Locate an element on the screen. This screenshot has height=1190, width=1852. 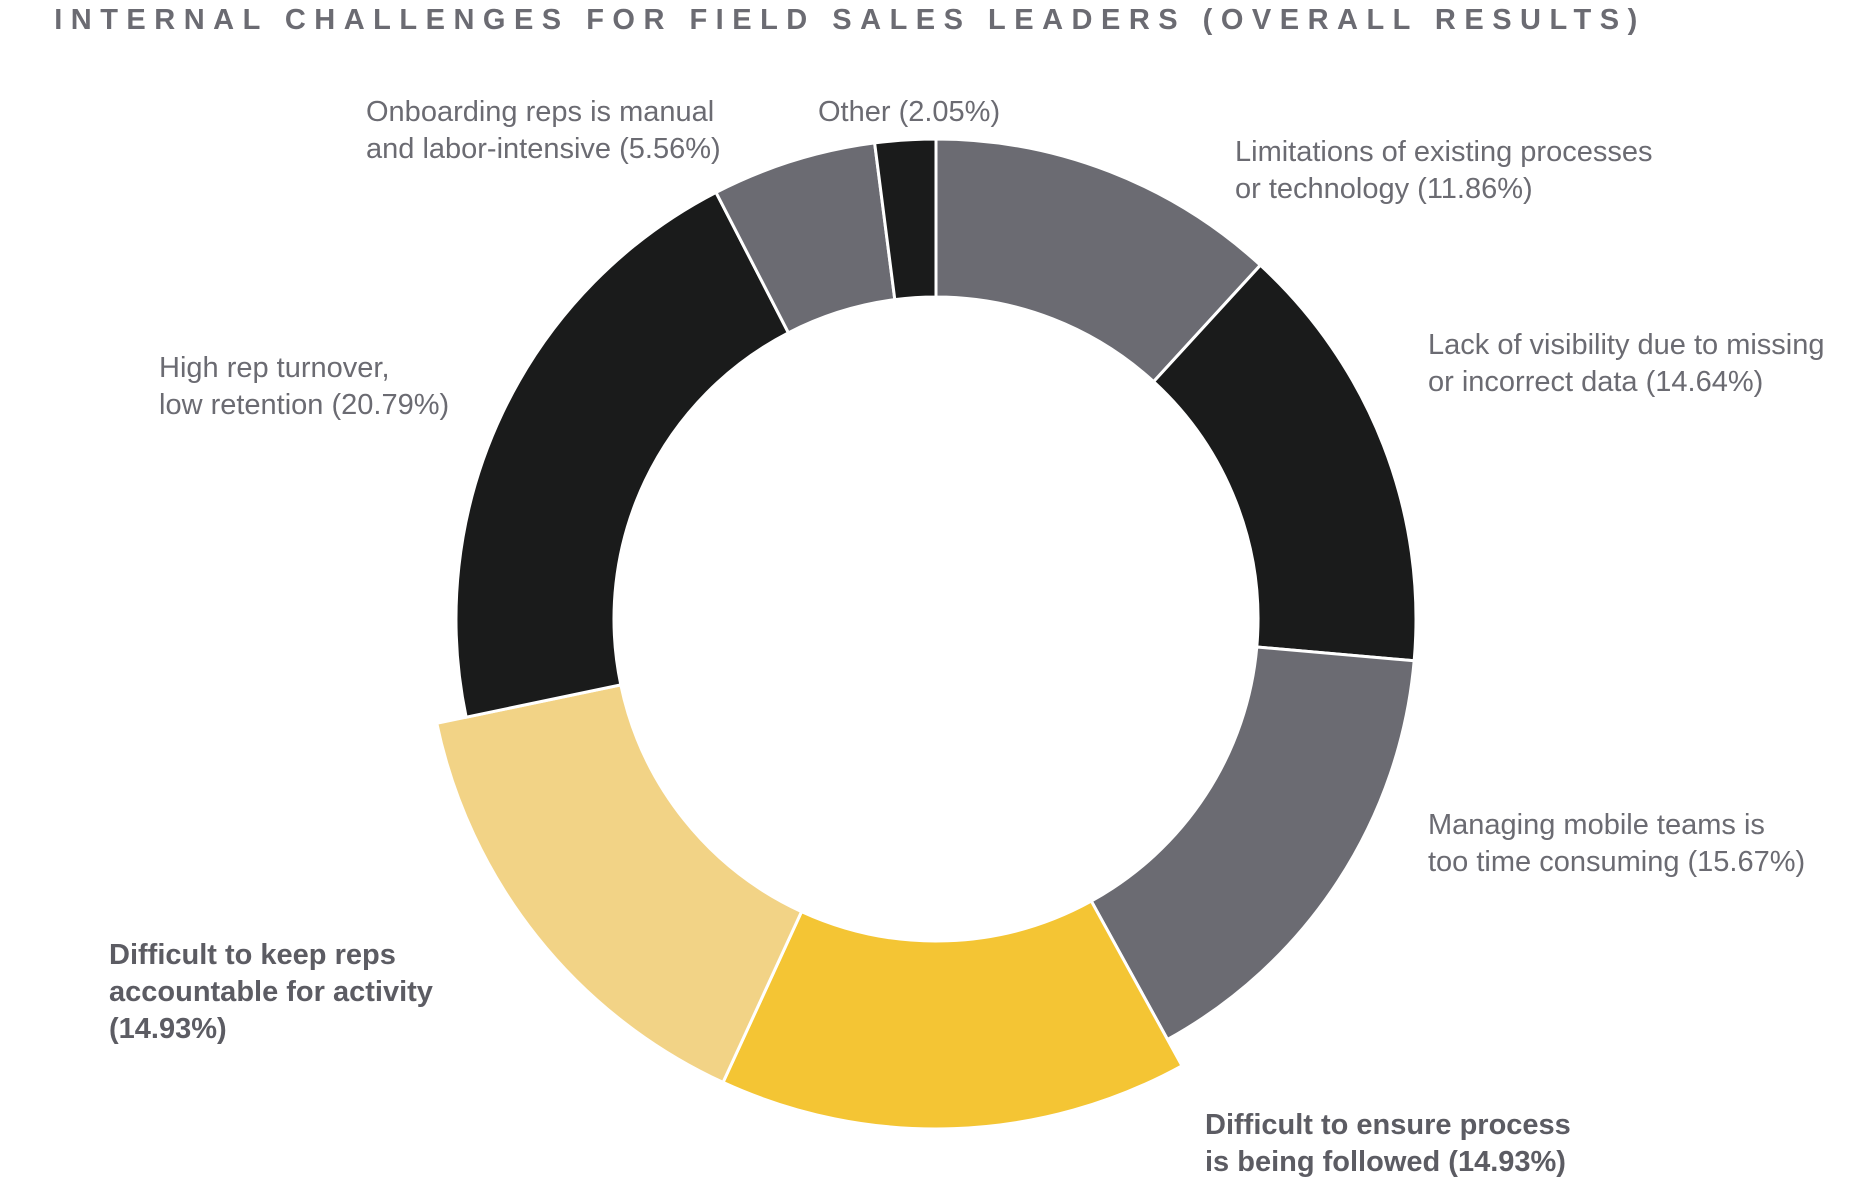
slice-label-line: Managing mobile teams is is located at coordinates (1596, 825).